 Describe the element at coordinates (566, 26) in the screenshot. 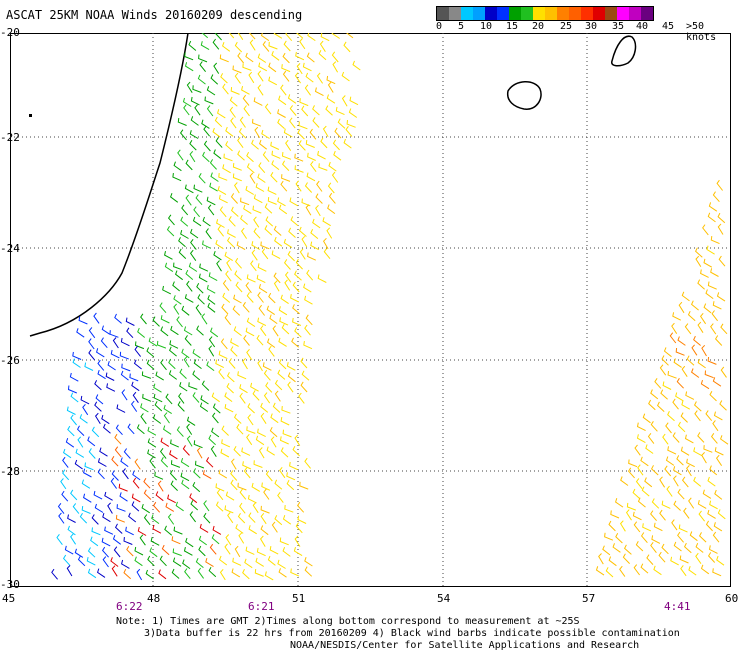

I see `colorbar-label: 25` at that location.